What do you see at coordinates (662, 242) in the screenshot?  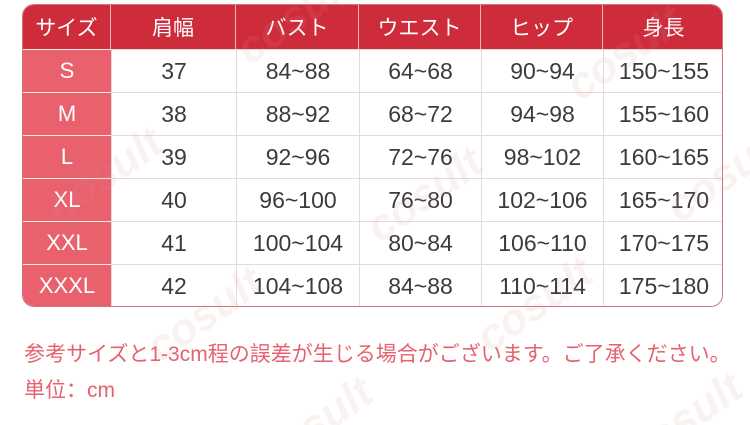 I see `table-cell: 170~175` at bounding box center [662, 242].